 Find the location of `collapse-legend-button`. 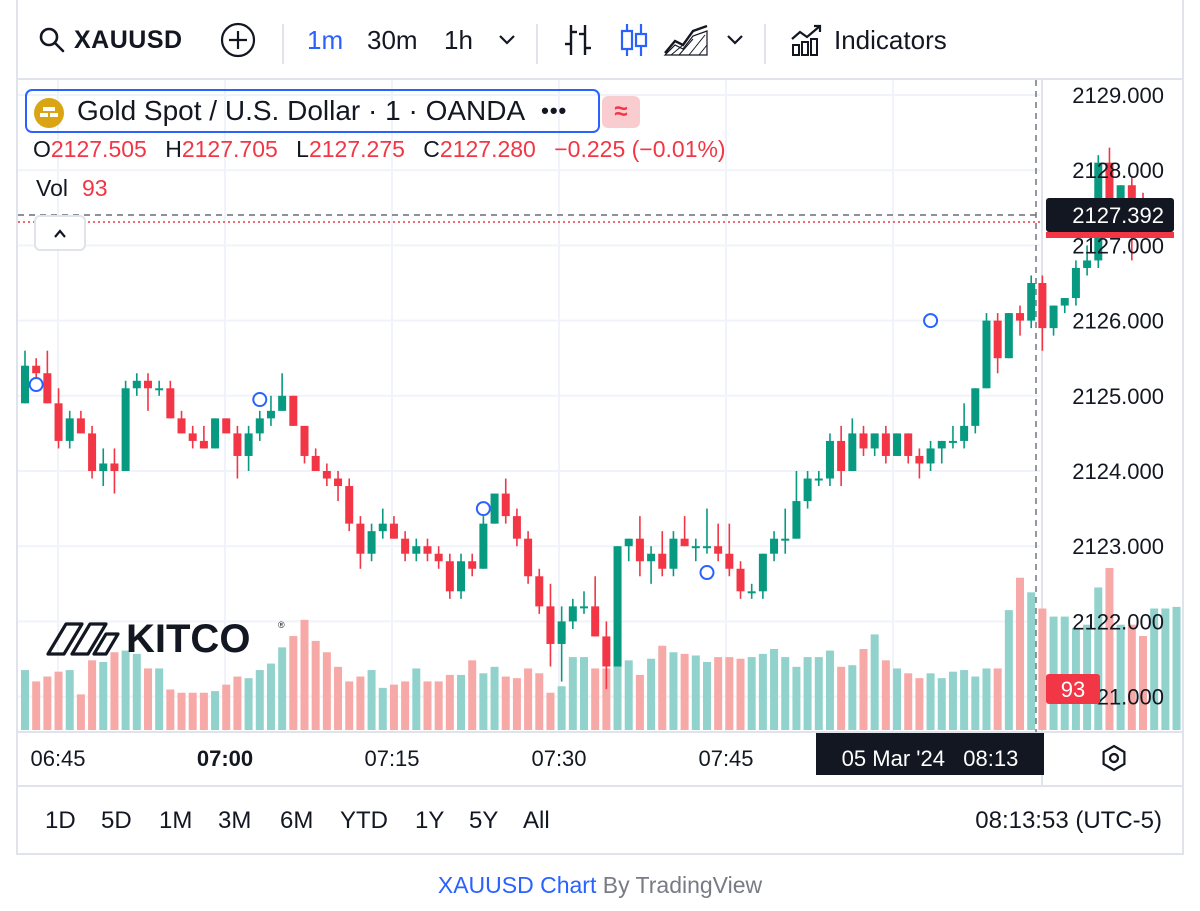

collapse-legend-button is located at coordinates (60, 233).